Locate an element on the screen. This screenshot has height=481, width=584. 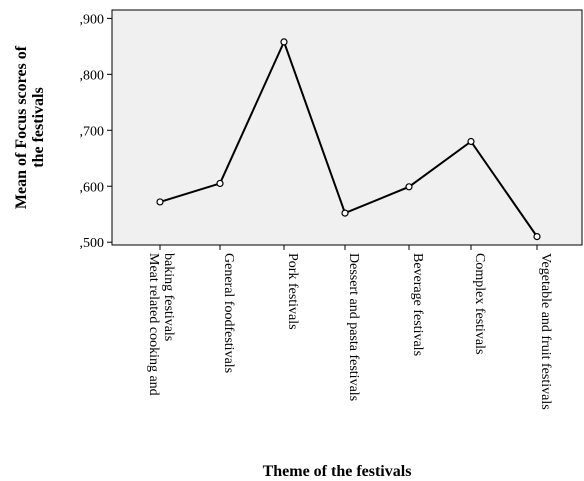
x-tick-label: Meat related cooking and is located at coordinates (153, 324).